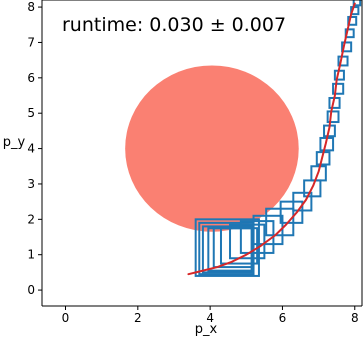 The height and width of the screenshot is (344, 363). Describe the element at coordinates (138, 318) in the screenshot. I see `x-tick-label-2: 2` at that location.